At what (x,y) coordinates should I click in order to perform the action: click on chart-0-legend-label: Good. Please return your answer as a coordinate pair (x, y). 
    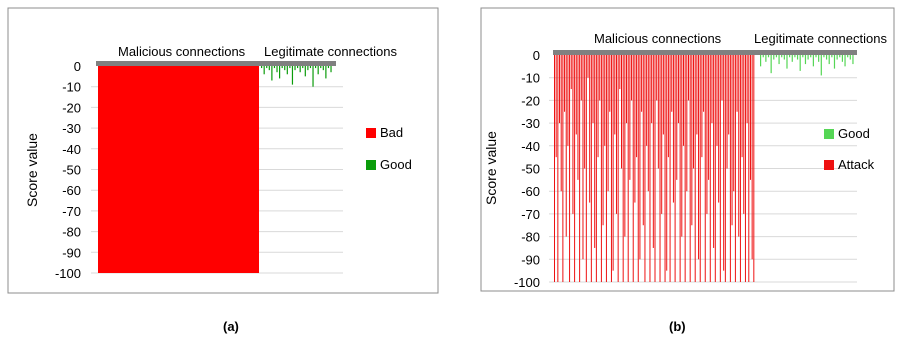
    Looking at the image, I should click on (396, 164).